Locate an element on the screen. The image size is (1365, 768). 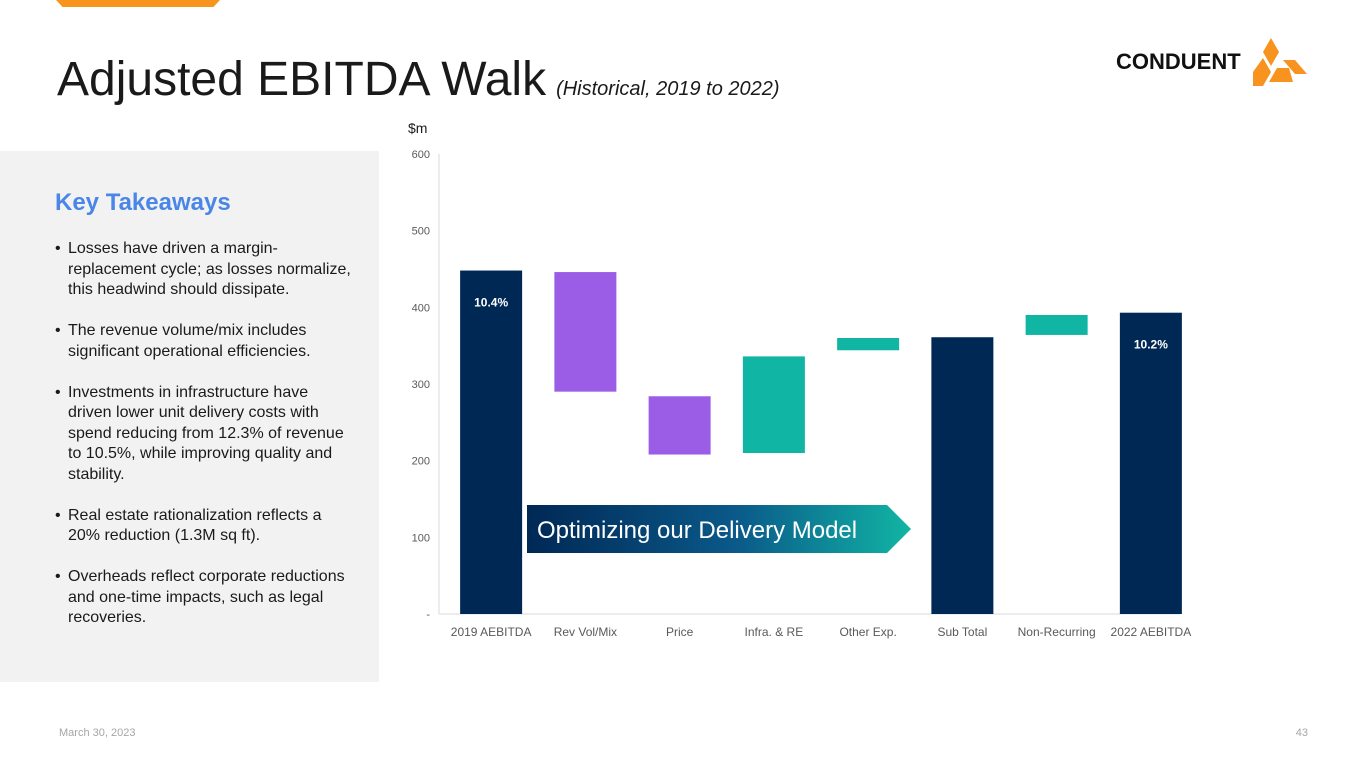
x-tick-label: 2019 AEBITDA is located at coordinates (491, 632).